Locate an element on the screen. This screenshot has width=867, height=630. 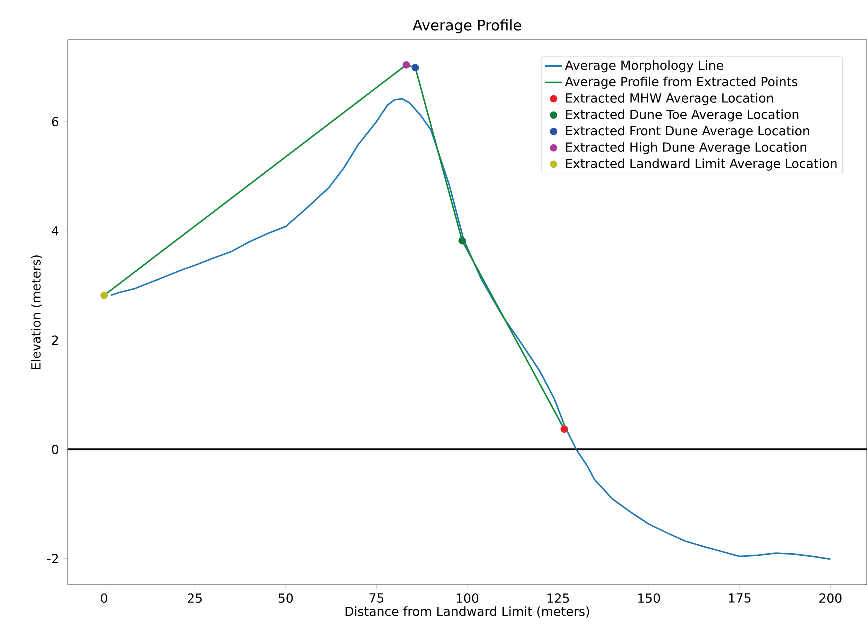
y-tick-label: 4 is located at coordinates (55, 231).